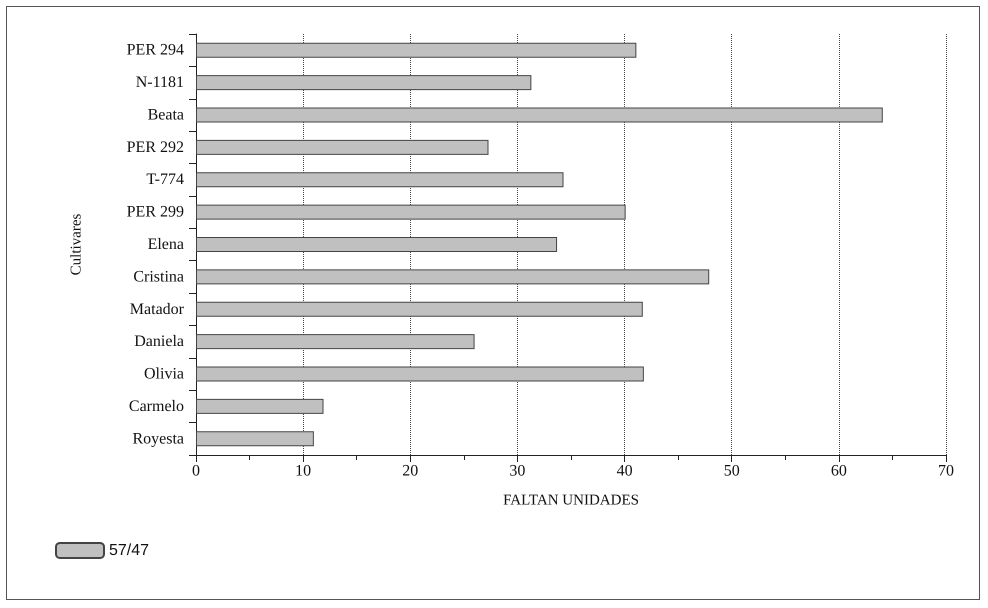 This screenshot has width=988, height=608. I want to click on x-tick-label: 70, so click(946, 471).